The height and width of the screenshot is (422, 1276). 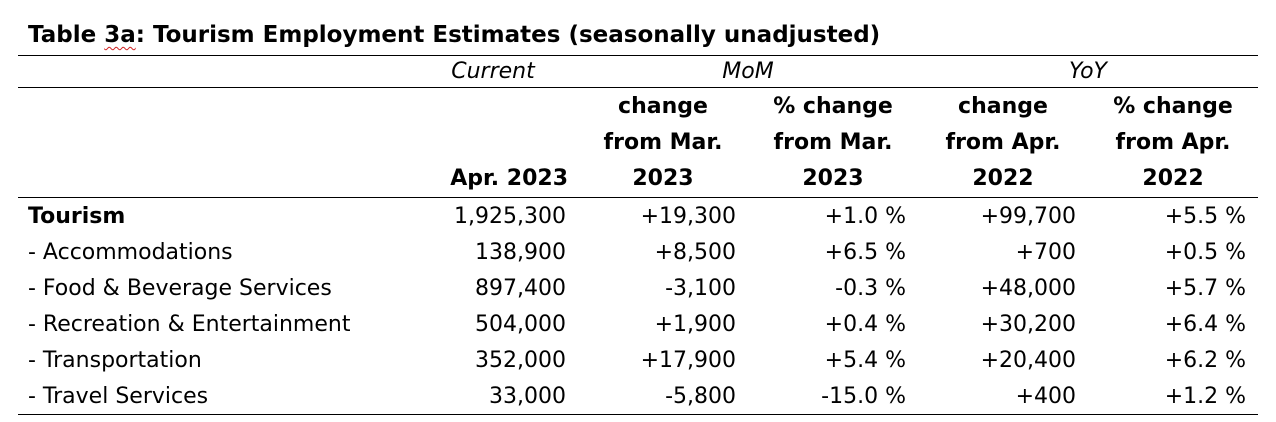 What do you see at coordinates (1045, 252) in the screenshot?
I see `cell-yoy-change: +700` at bounding box center [1045, 252].